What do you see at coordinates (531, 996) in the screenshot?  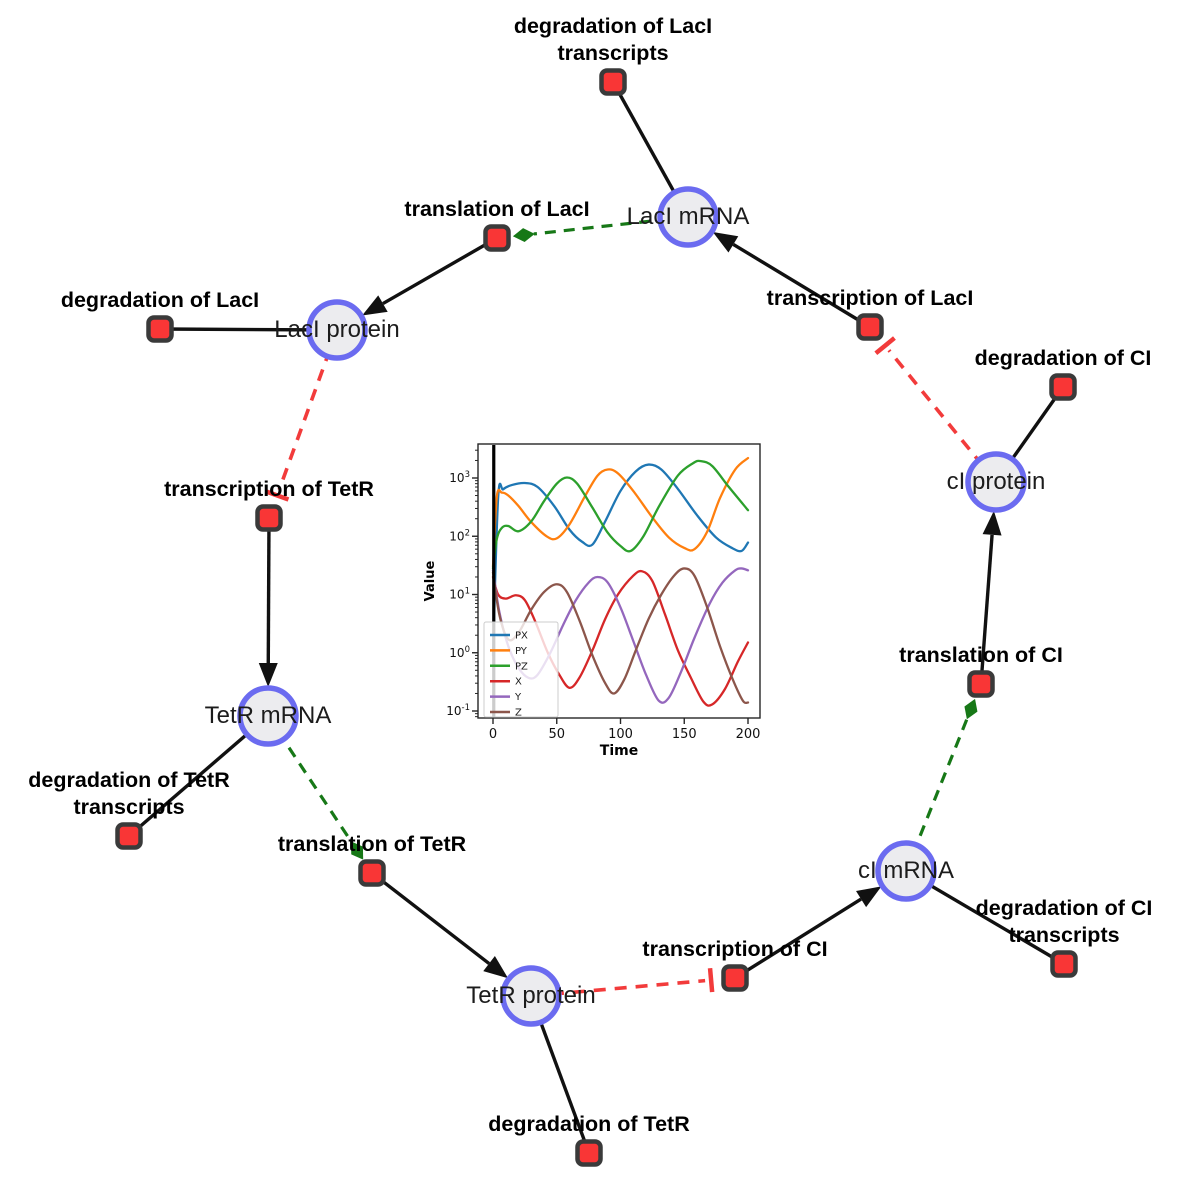 I see `species-node-tetr_protein` at bounding box center [531, 996].